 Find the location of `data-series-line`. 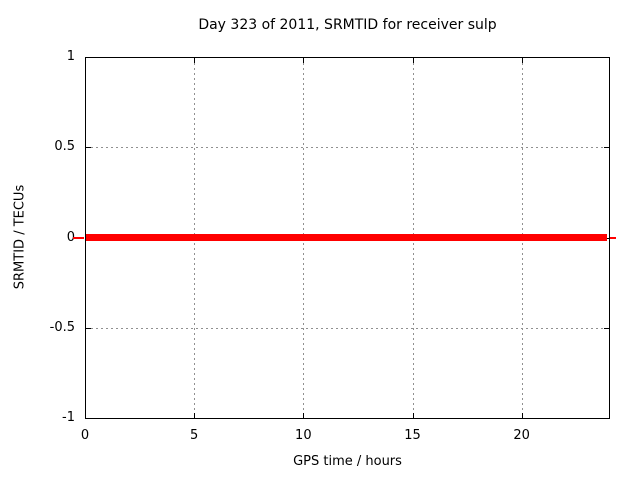

data-series-line is located at coordinates (346, 237).